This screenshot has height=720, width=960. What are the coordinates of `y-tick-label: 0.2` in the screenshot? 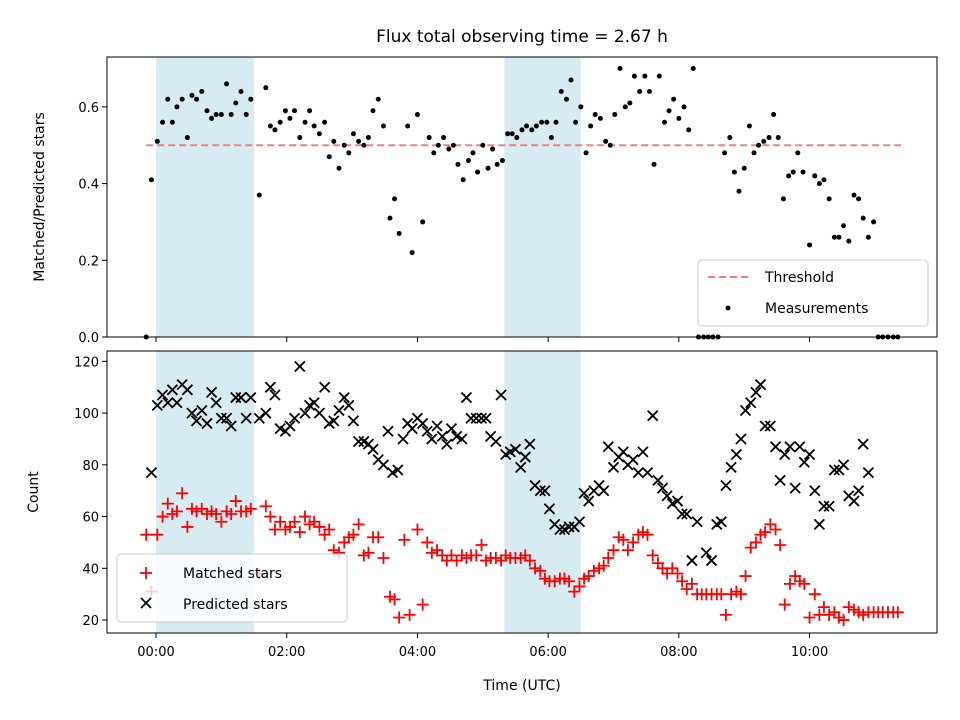 It's located at (88, 261).